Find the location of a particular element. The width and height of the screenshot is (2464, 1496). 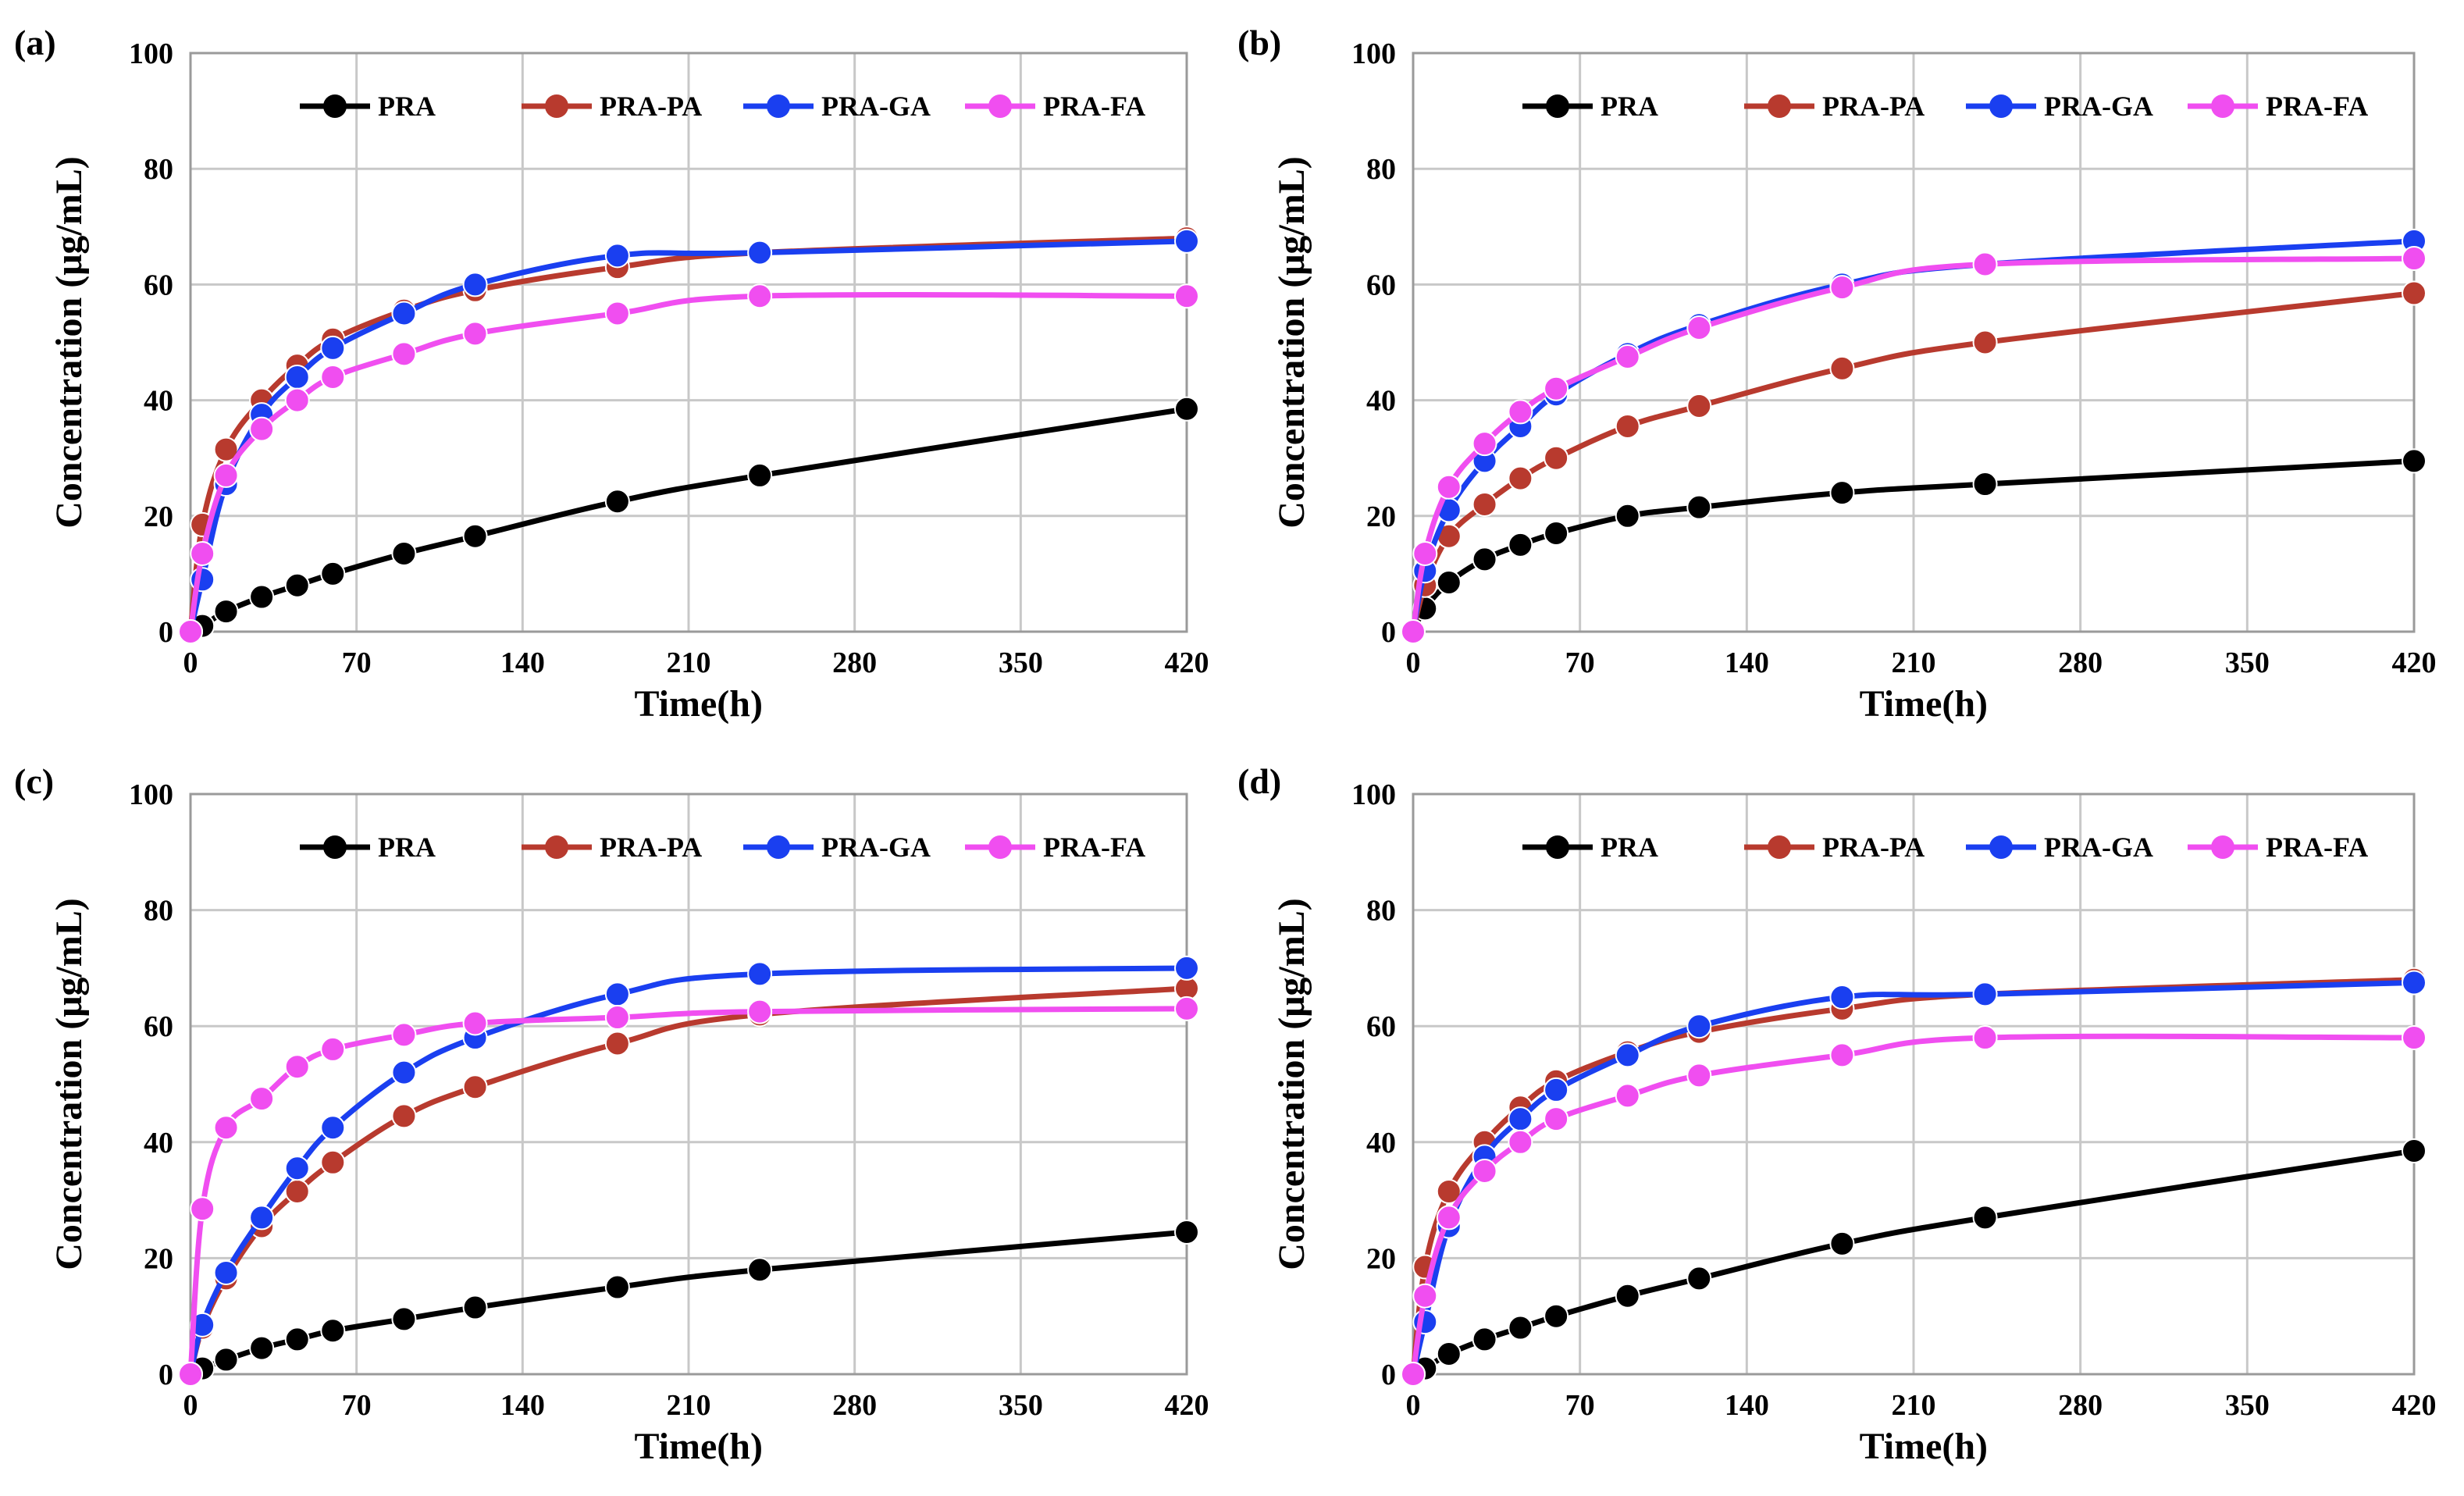

legend-label: PRA-FA is located at coordinates (2317, 106).